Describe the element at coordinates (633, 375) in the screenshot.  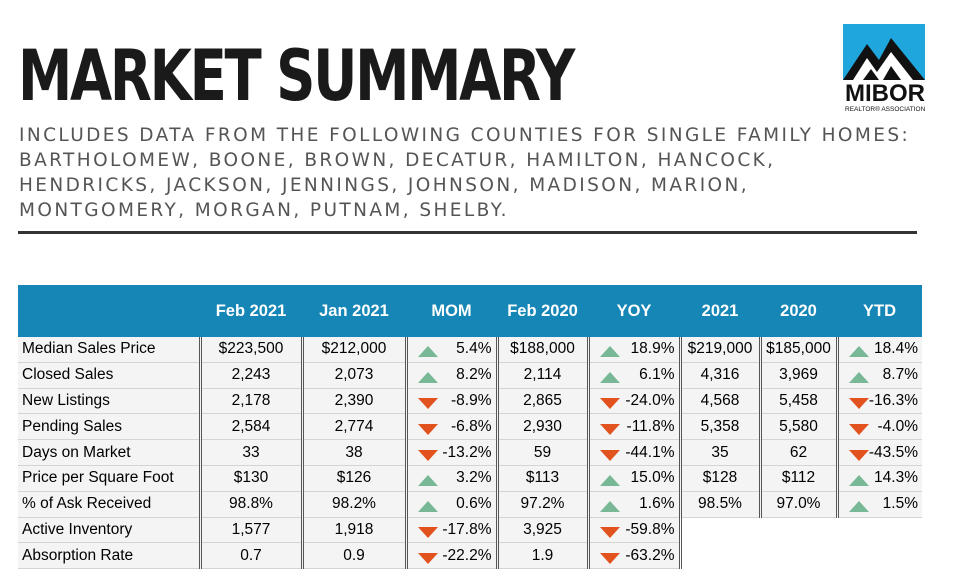
I see `yoy-change: 6.1%` at that location.